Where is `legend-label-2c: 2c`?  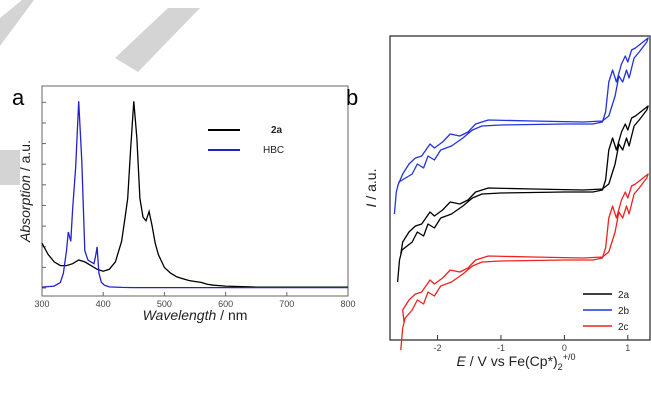
legend-label-2c: 2c is located at coordinates (623, 327).